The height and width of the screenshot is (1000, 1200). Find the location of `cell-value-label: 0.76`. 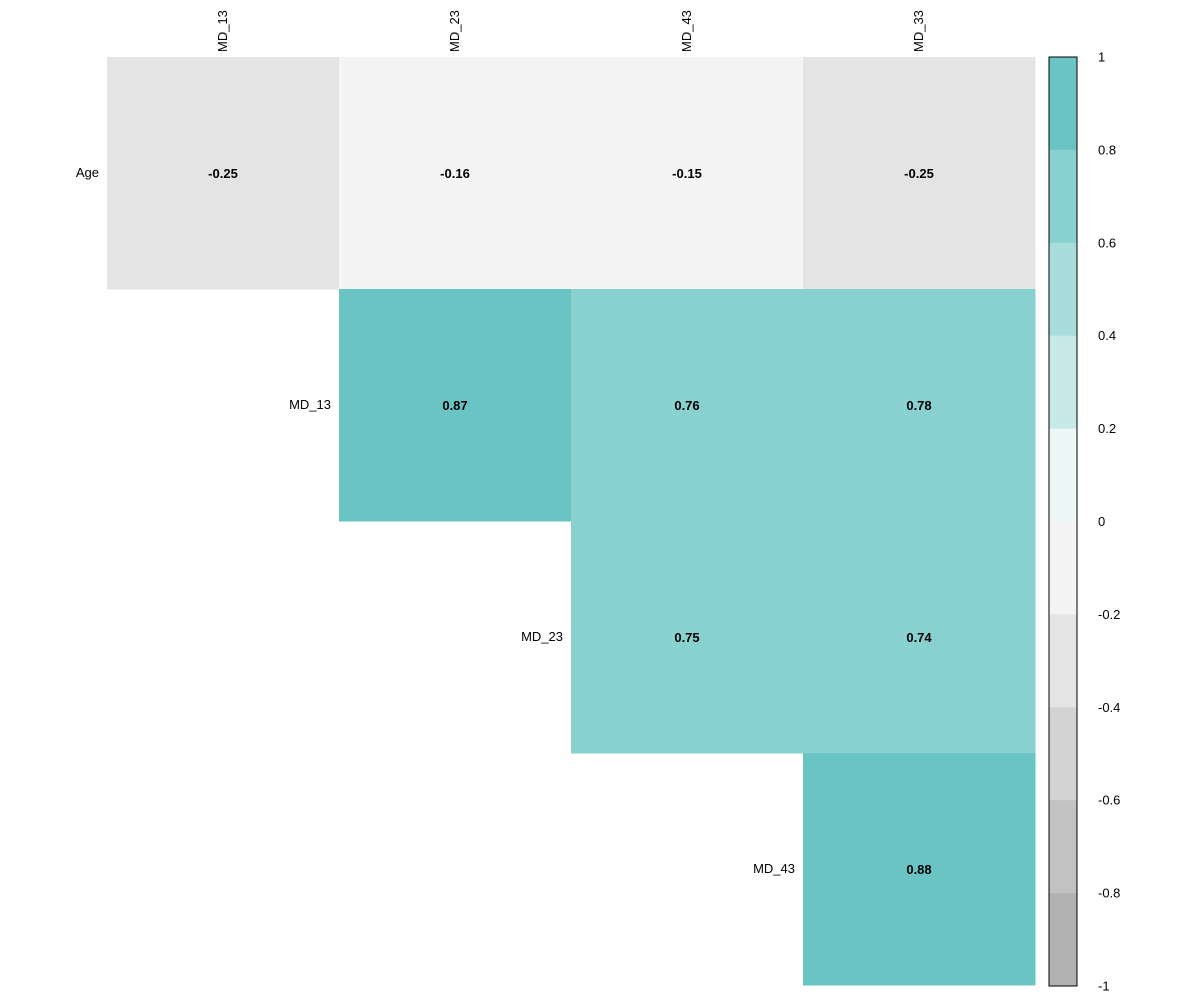

cell-value-label: 0.76 is located at coordinates (686, 405).